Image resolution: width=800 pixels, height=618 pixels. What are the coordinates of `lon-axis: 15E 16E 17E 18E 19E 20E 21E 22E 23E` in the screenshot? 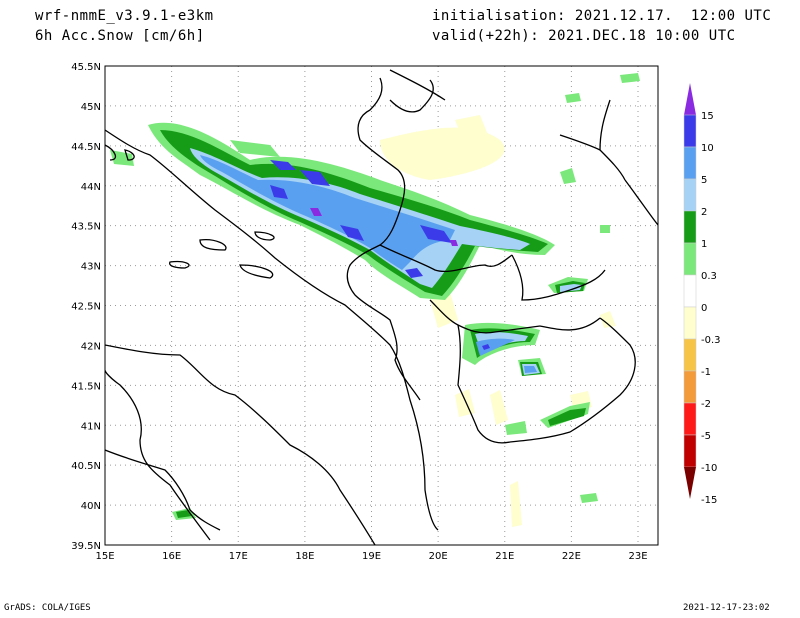 It's located at (371, 556).